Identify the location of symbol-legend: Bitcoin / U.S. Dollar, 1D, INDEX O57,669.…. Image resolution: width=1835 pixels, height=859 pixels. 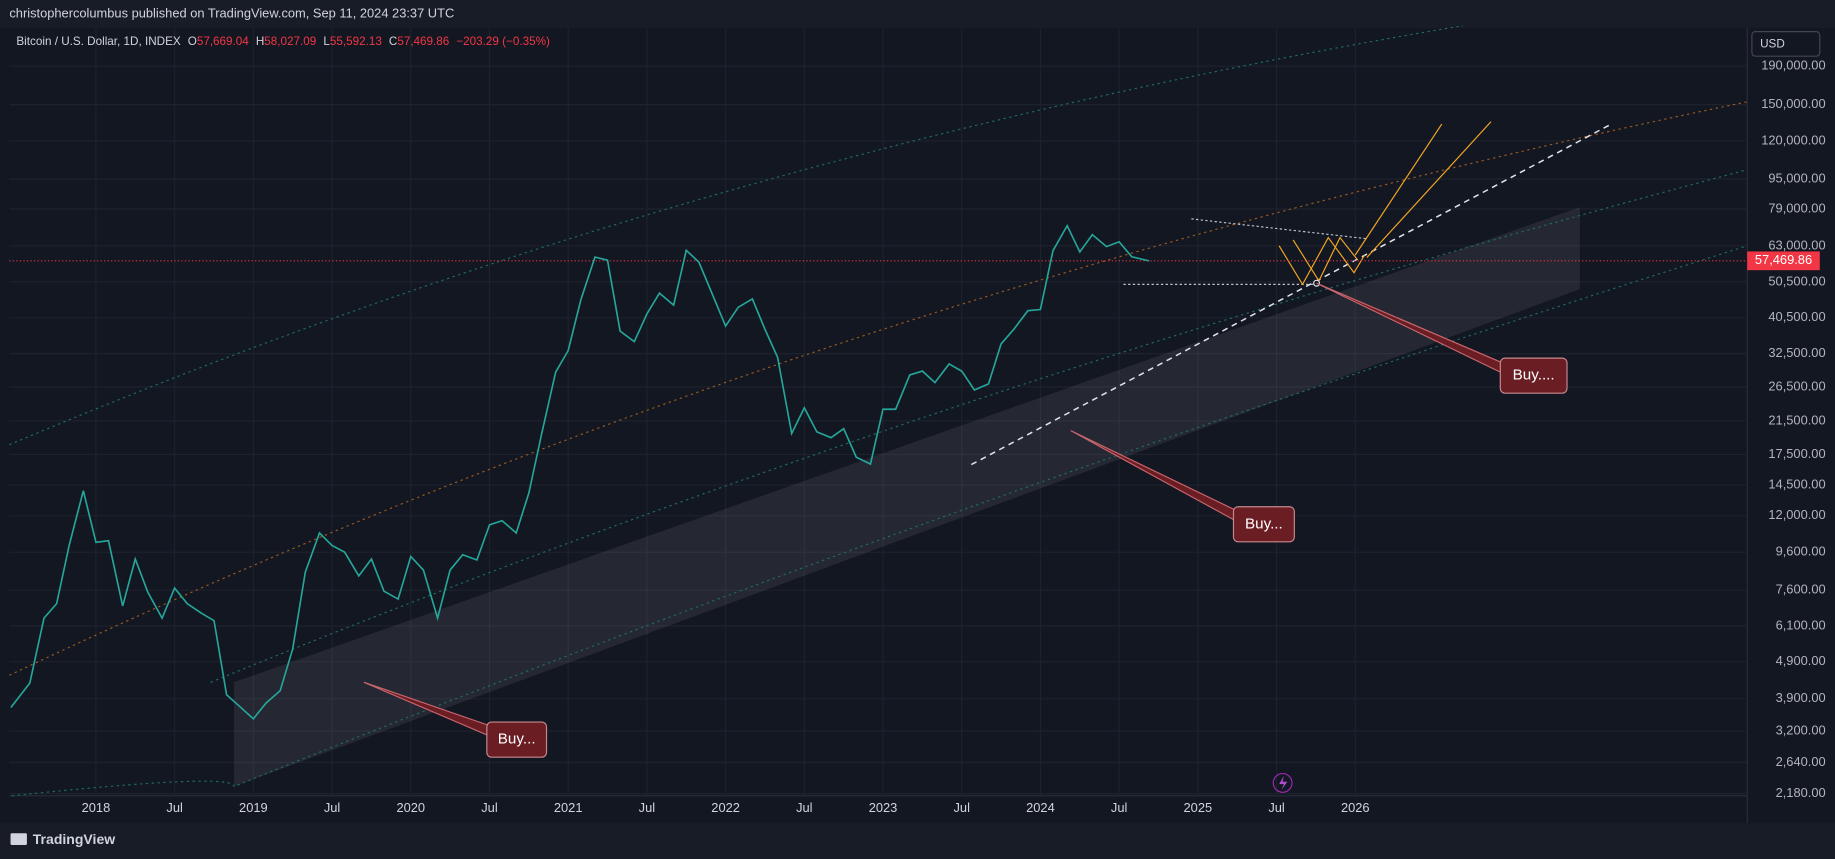
(283, 41).